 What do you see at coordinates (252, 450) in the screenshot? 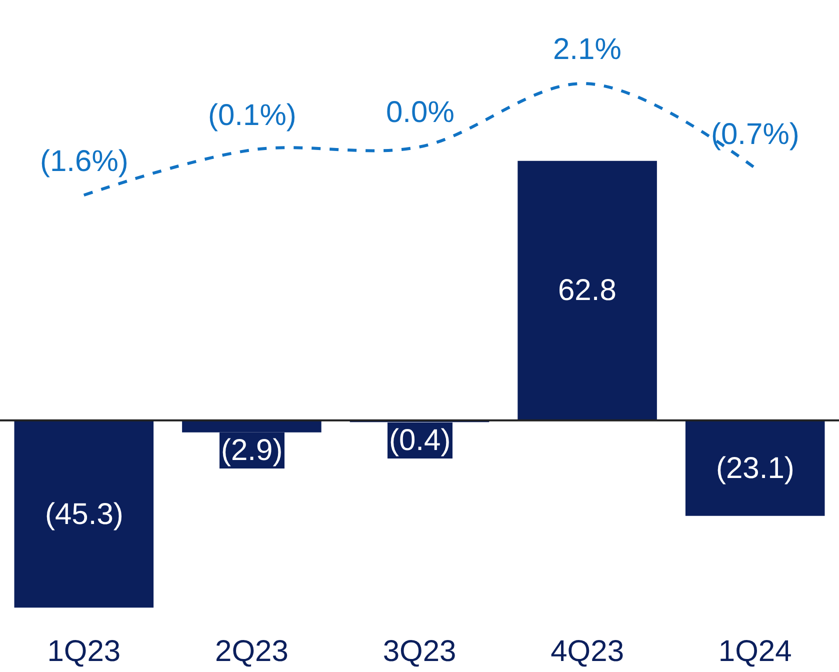
I see `data-label: (2.9)` at bounding box center [252, 450].